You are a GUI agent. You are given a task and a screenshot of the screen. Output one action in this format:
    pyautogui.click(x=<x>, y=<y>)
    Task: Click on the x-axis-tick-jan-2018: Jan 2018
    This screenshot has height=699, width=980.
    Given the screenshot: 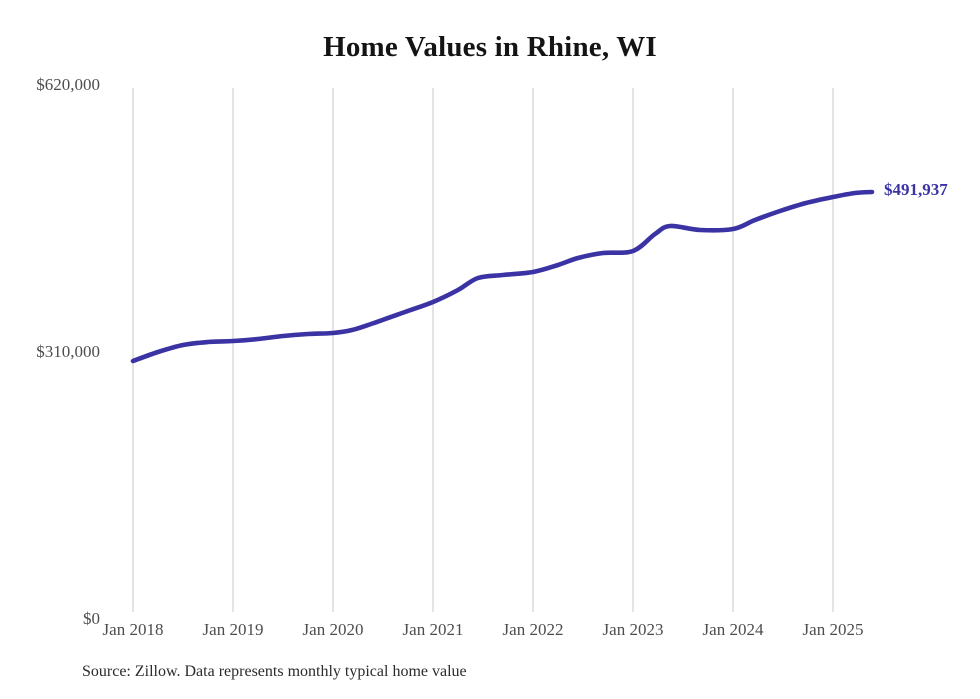 What is the action you would take?
    pyautogui.click(x=133, y=629)
    